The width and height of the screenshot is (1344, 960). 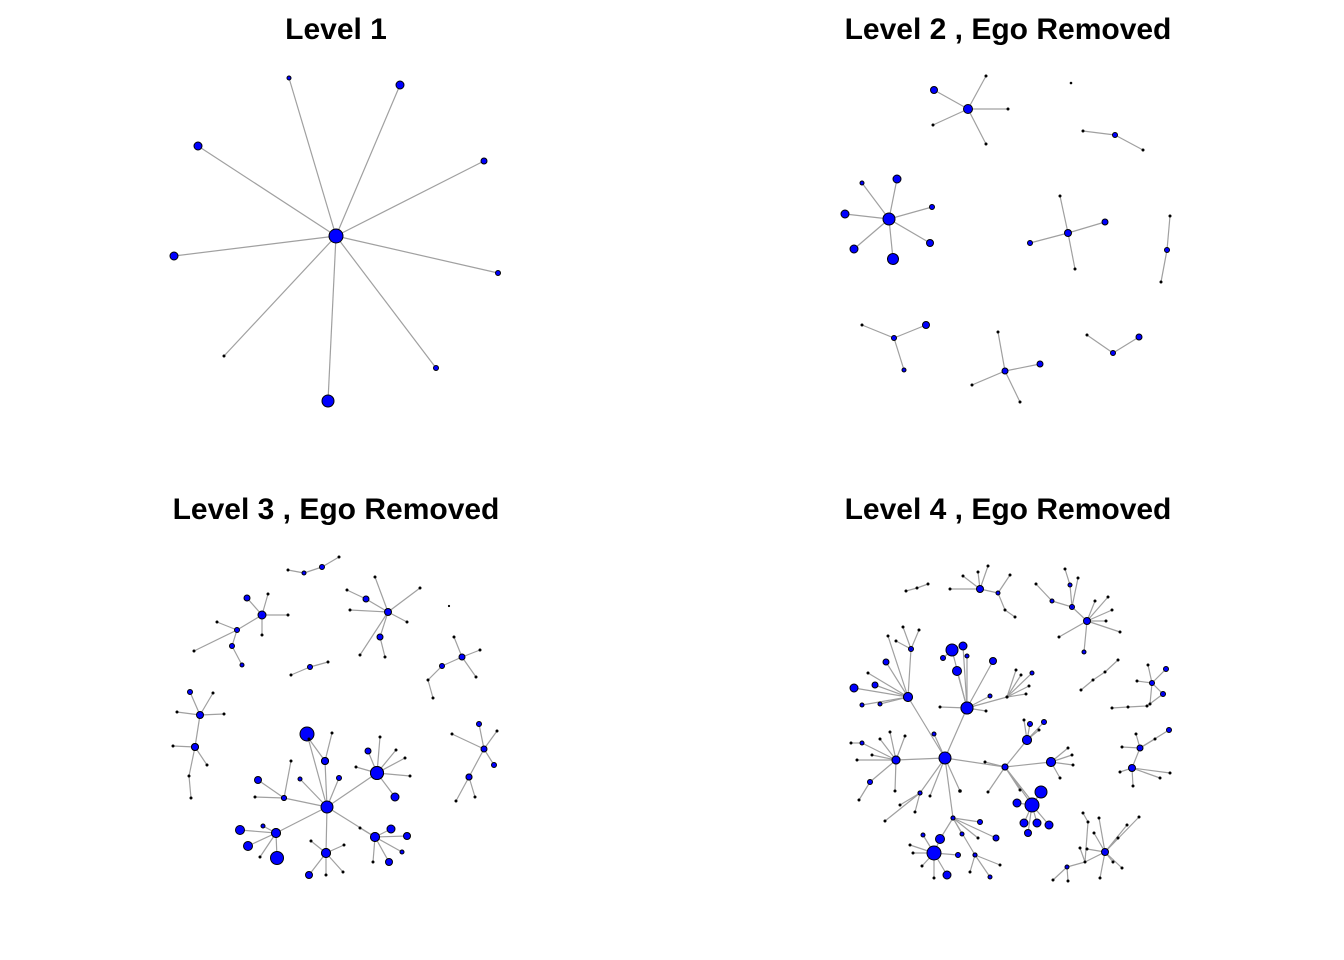 What do you see at coordinates (336, 509) in the screenshot?
I see `panel-title-level-3: Level 3 , Ego Removed` at bounding box center [336, 509].